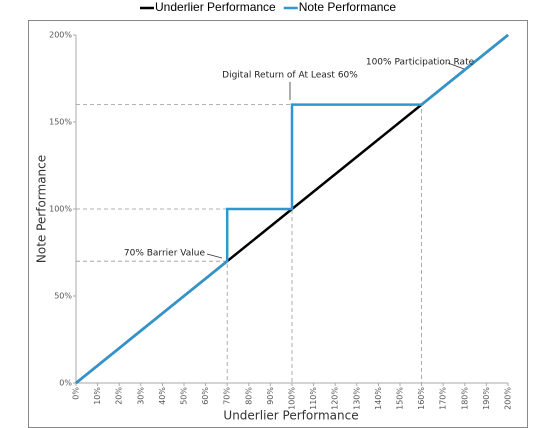 The width and height of the screenshot is (536, 428). I want to click on x-tick-label: 30%, so click(140, 396).